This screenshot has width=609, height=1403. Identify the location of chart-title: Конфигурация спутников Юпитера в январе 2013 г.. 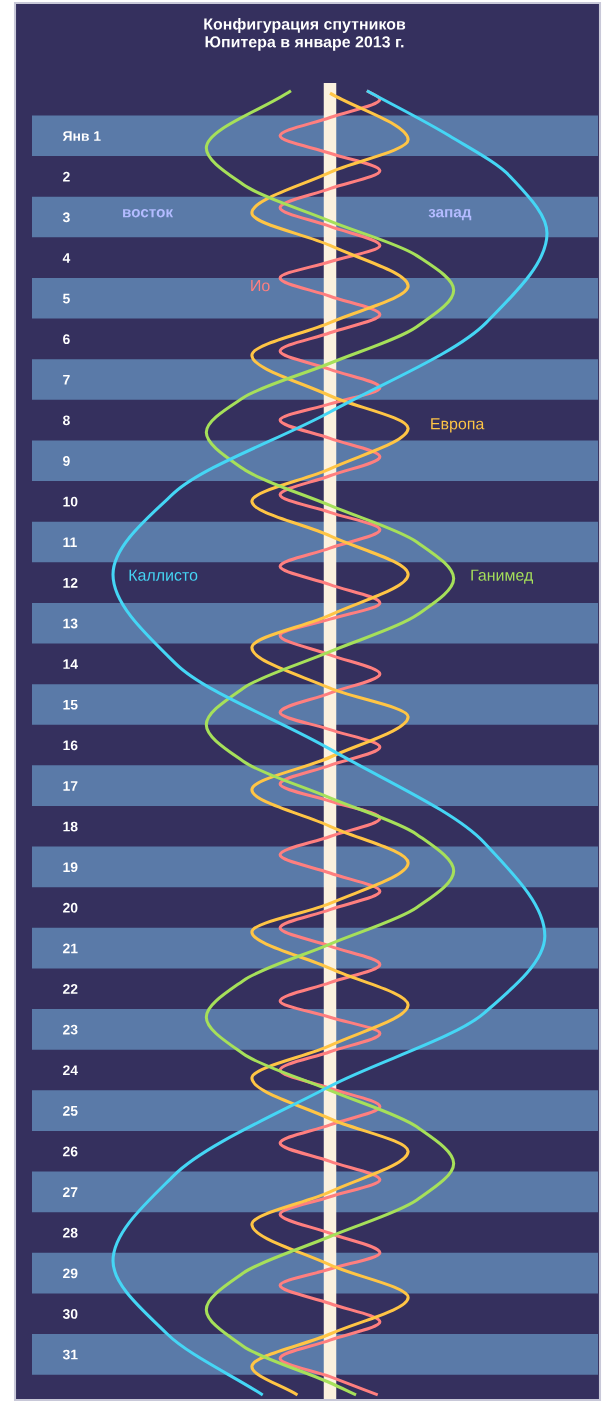
(305, 34).